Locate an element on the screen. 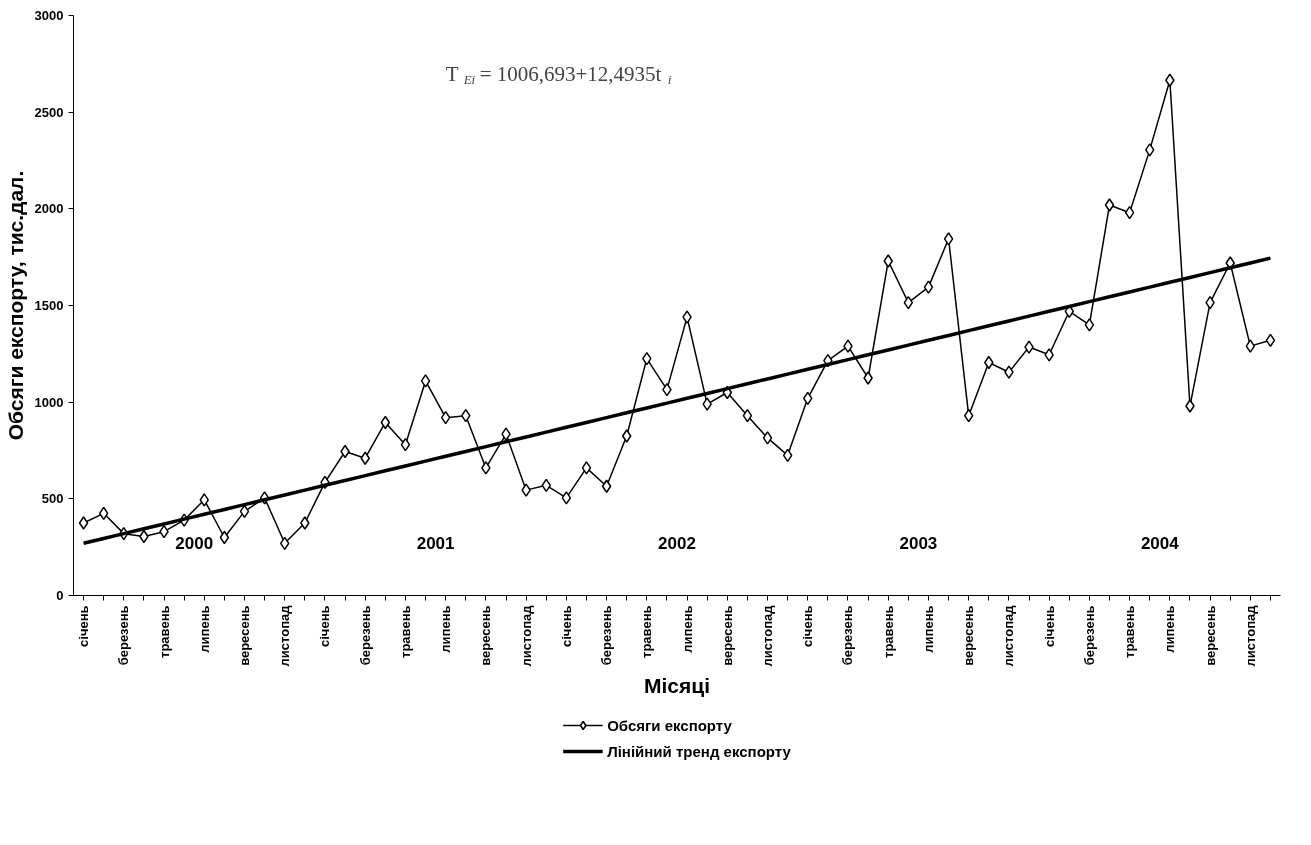 Image resolution: width=1311 pixels, height=845 pixels. y-tick-label: 1500 is located at coordinates (49, 305).